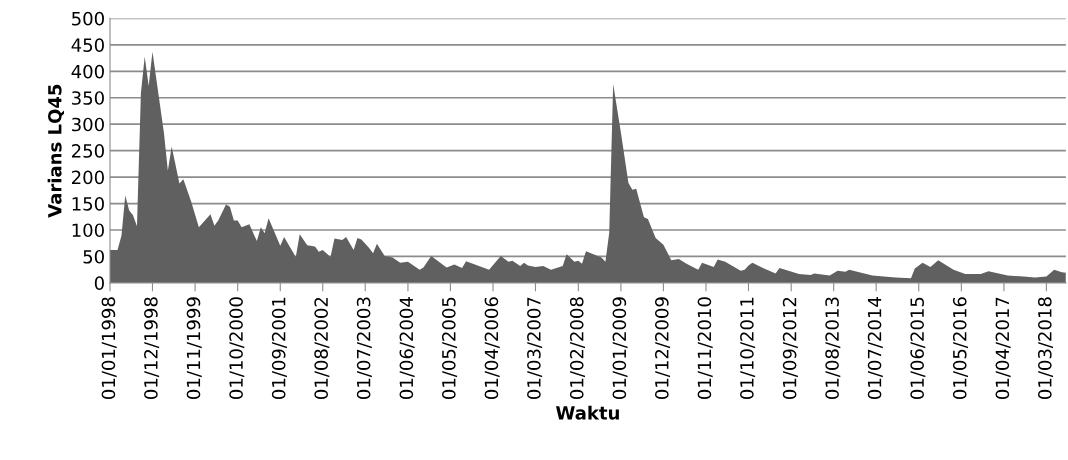 The image size is (1068, 460). What do you see at coordinates (87, 71) in the screenshot?
I see `y-tick-label: 400` at bounding box center [87, 71].